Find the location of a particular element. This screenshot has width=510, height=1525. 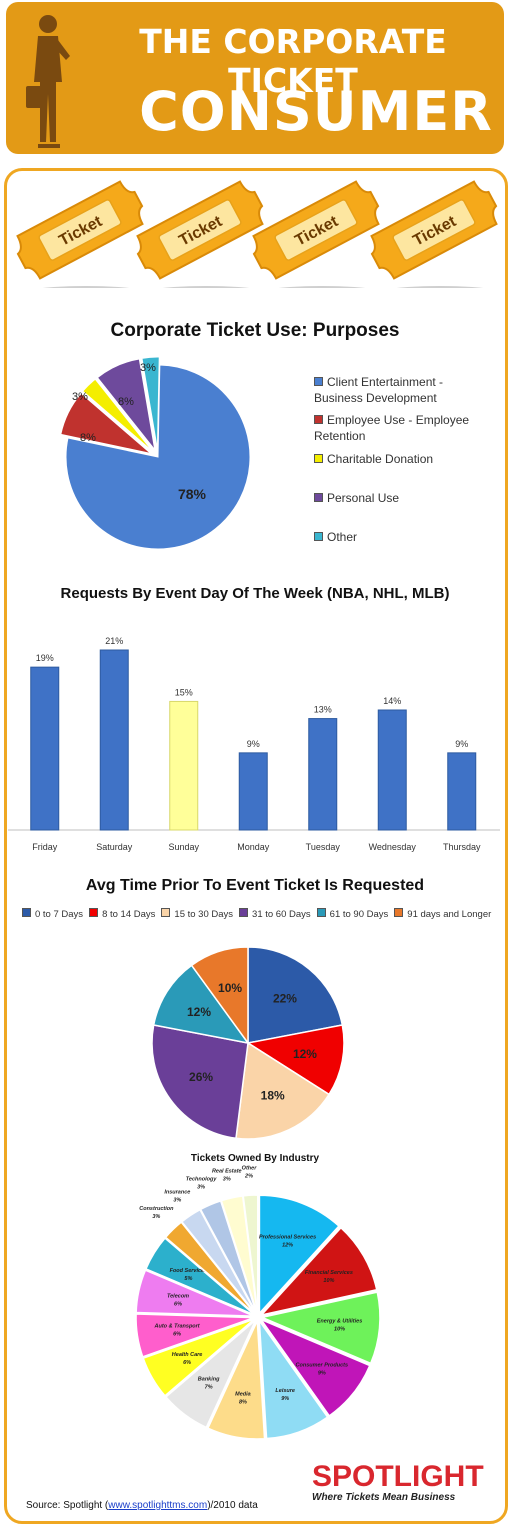

chart4-title: Tickets Owned By Industry is located at coordinates (255, 1158).